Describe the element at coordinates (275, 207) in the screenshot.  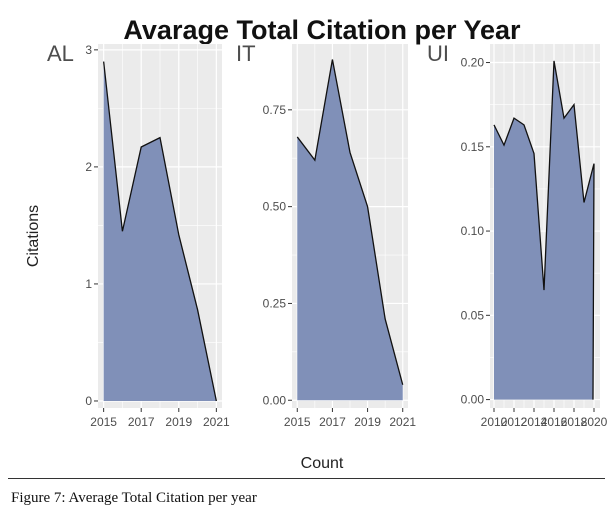
I see `y-tick-label: 0.50` at that location.